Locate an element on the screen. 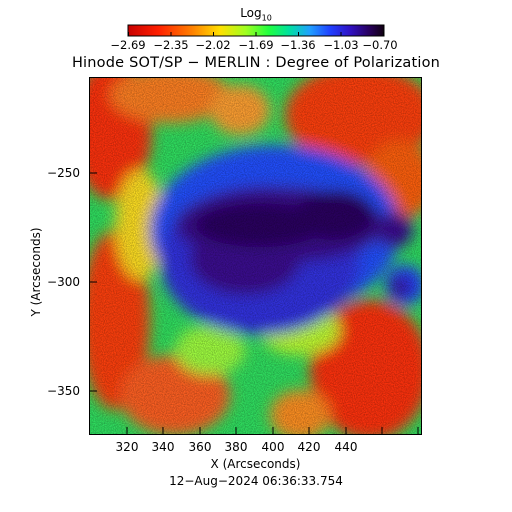 This screenshot has width=512, height=512. x-axis-label: X (Arcseconds) is located at coordinates (255, 464).